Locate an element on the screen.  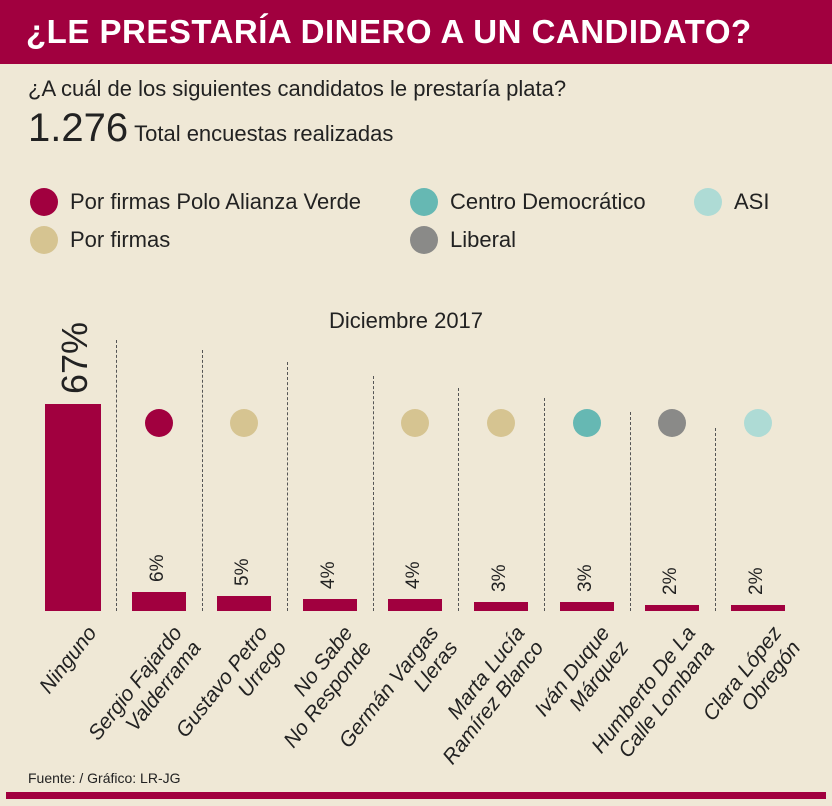
page-title: ¿LE PRESTARÍA DINERO A UN CANDIDATO? is located at coordinates (416, 32).